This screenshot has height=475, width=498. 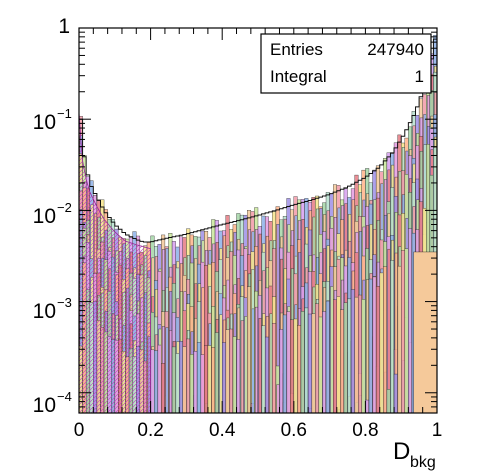 I want to click on pink-hatched-series, so click(x=115, y=262).